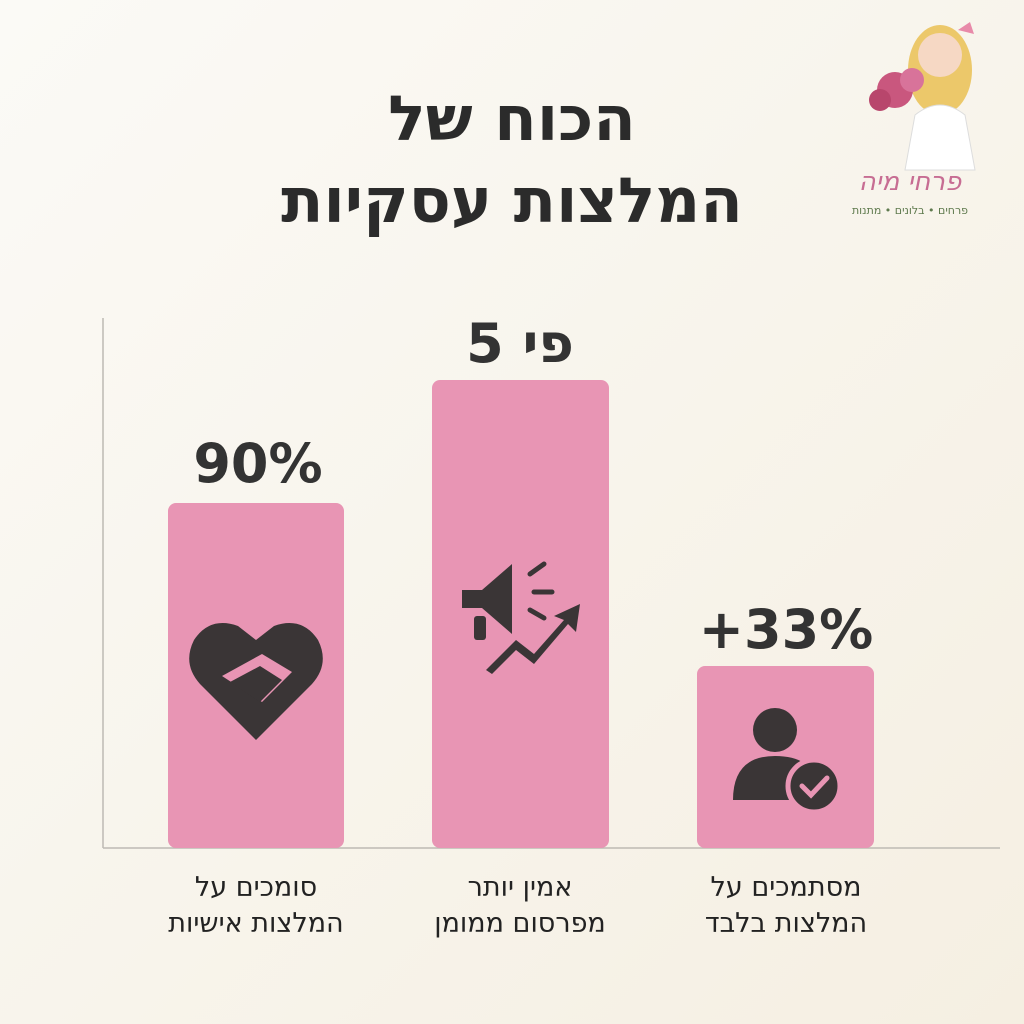  What do you see at coordinates (257, 463) in the screenshot?
I see `stat-label: 90%` at bounding box center [257, 463].